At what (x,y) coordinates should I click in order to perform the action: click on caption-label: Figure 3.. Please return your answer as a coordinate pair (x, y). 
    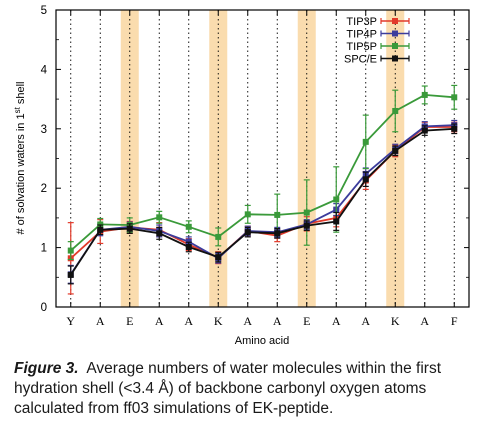
    Looking at the image, I should click on (46, 368).